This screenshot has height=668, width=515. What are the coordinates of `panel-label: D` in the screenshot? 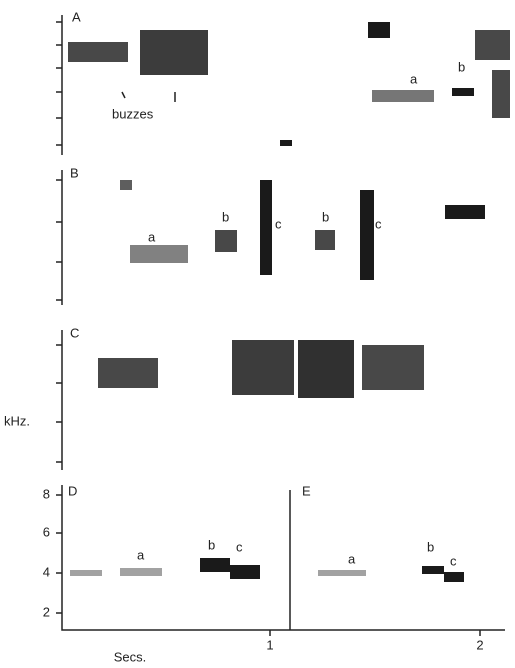 It's located at (72, 490).